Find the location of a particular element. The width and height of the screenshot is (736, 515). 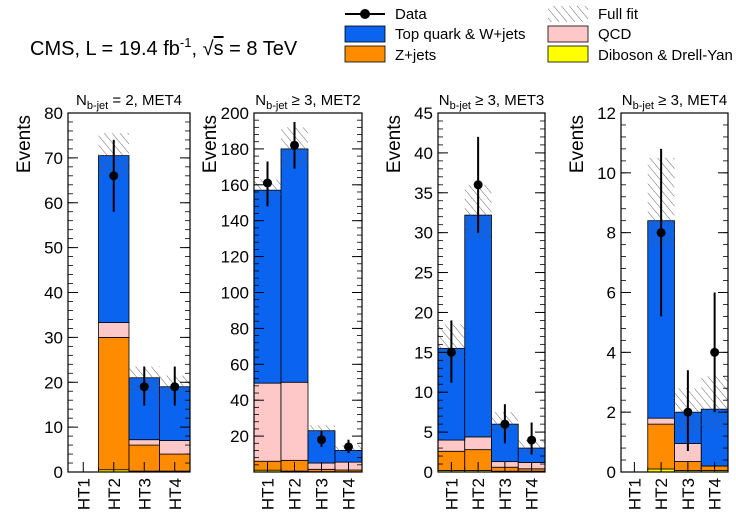

panel-1-title-main: N is located at coordinates (81, 100).